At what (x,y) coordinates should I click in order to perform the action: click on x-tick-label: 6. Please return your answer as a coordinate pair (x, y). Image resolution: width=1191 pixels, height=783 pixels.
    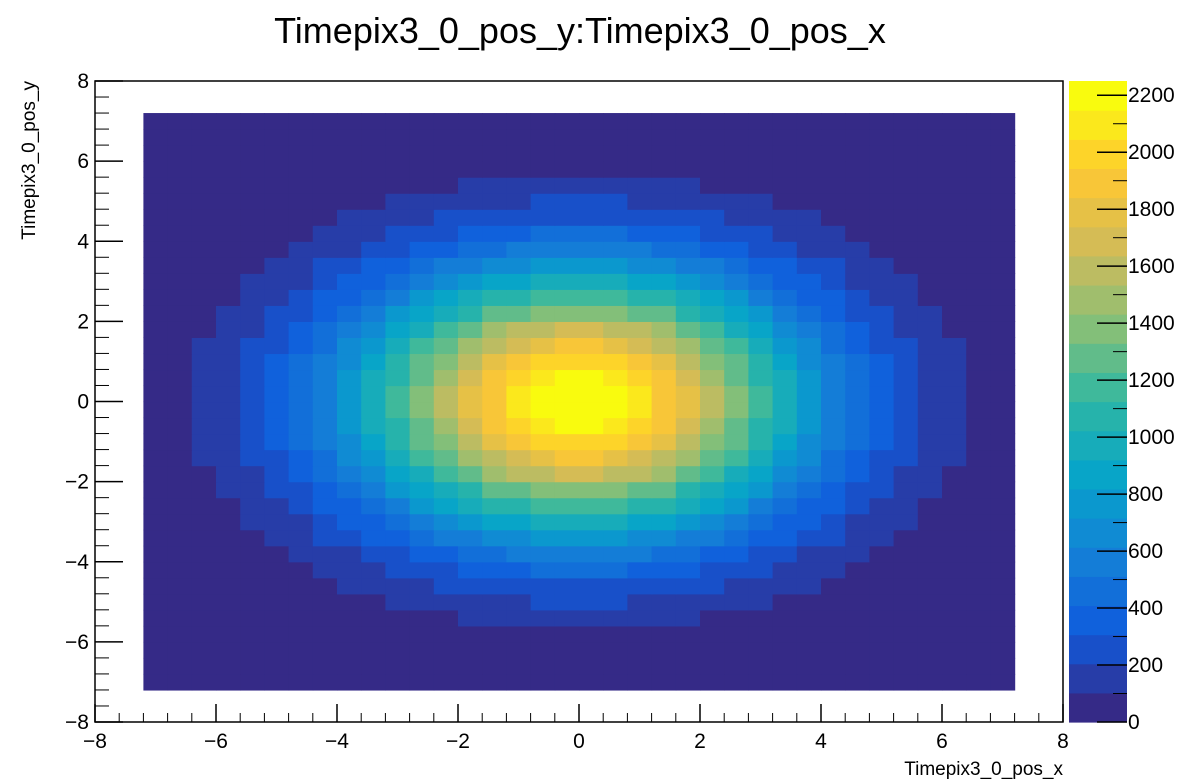
    Looking at the image, I should click on (942, 741).